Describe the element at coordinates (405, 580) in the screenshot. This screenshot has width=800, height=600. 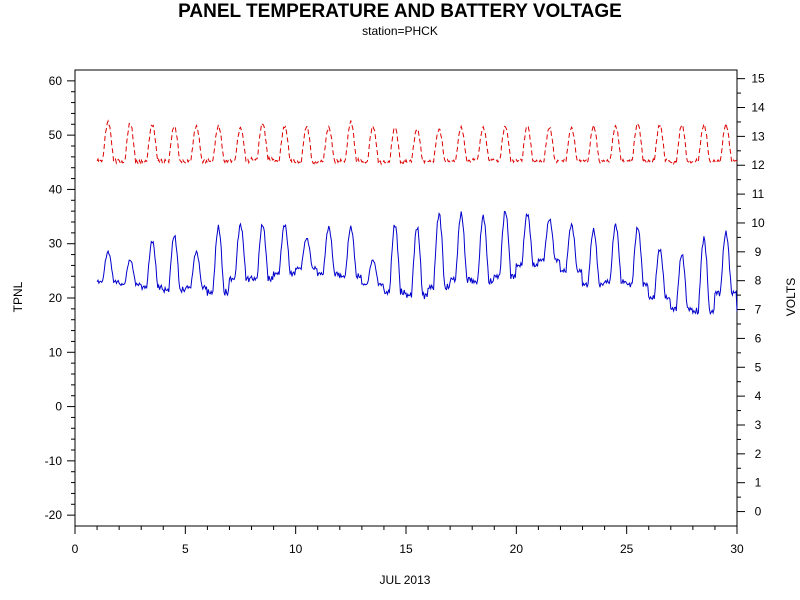
I see `x-axis-label: JUL 2013` at that location.